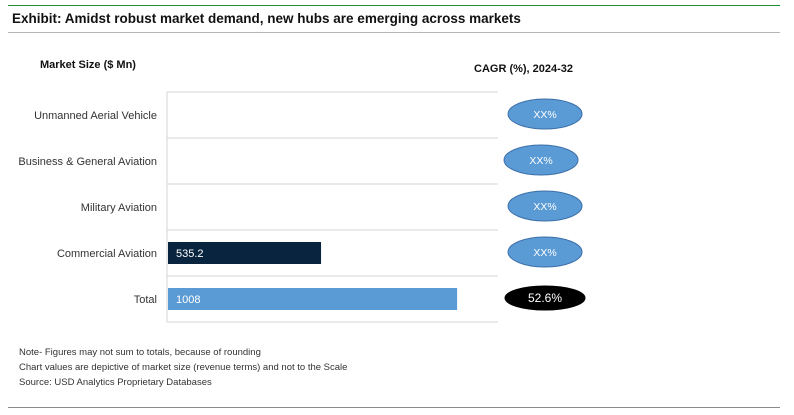 The image size is (794, 415). Describe the element at coordinates (88, 65) in the screenshot. I see `market-size-axis-label: Market Size ($ Mn)` at that location.